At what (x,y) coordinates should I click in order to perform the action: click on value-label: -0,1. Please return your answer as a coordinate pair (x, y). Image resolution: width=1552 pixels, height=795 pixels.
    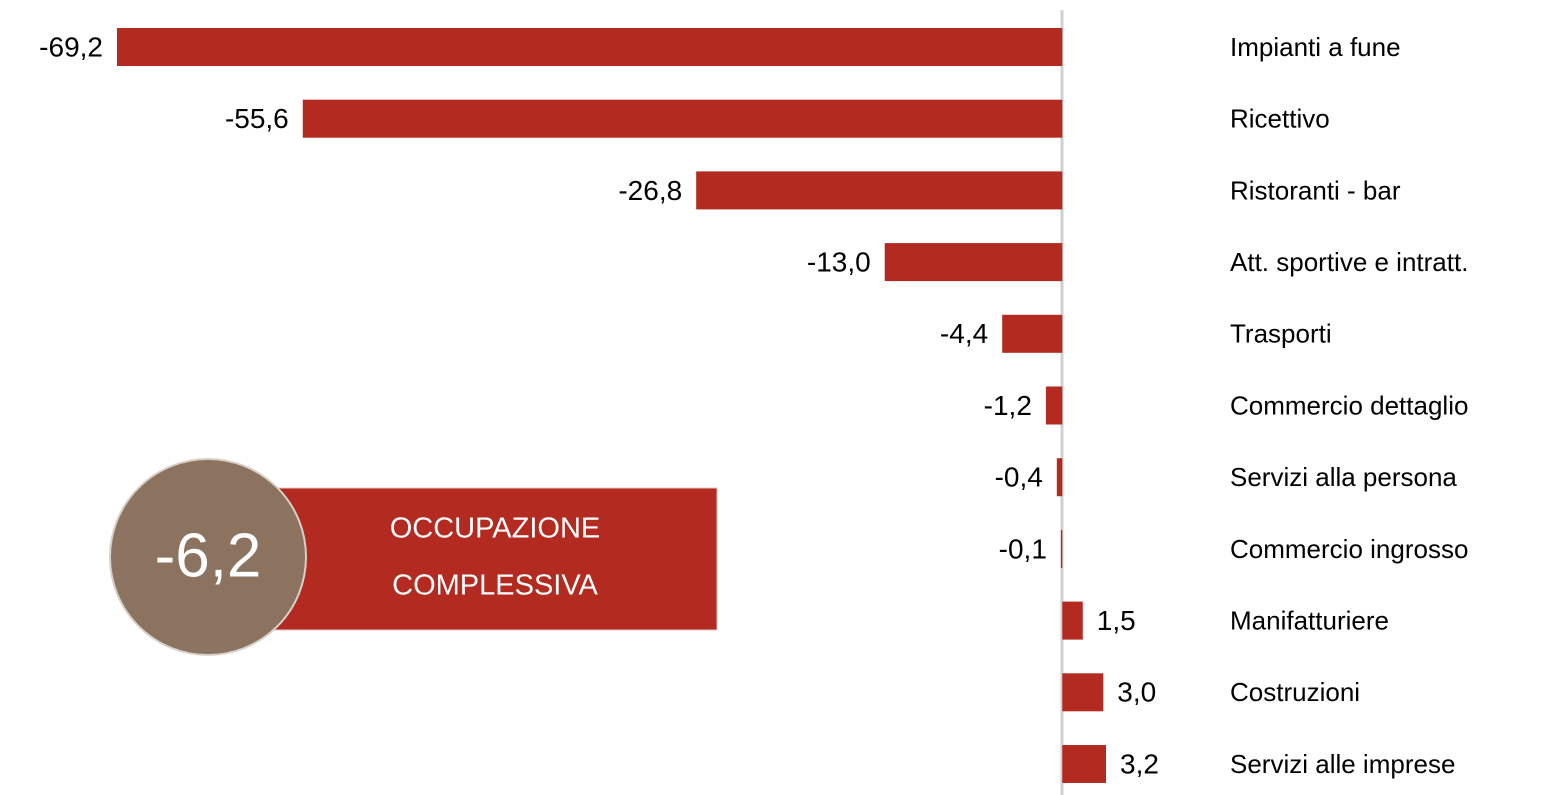
    Looking at the image, I should click on (1023, 548).